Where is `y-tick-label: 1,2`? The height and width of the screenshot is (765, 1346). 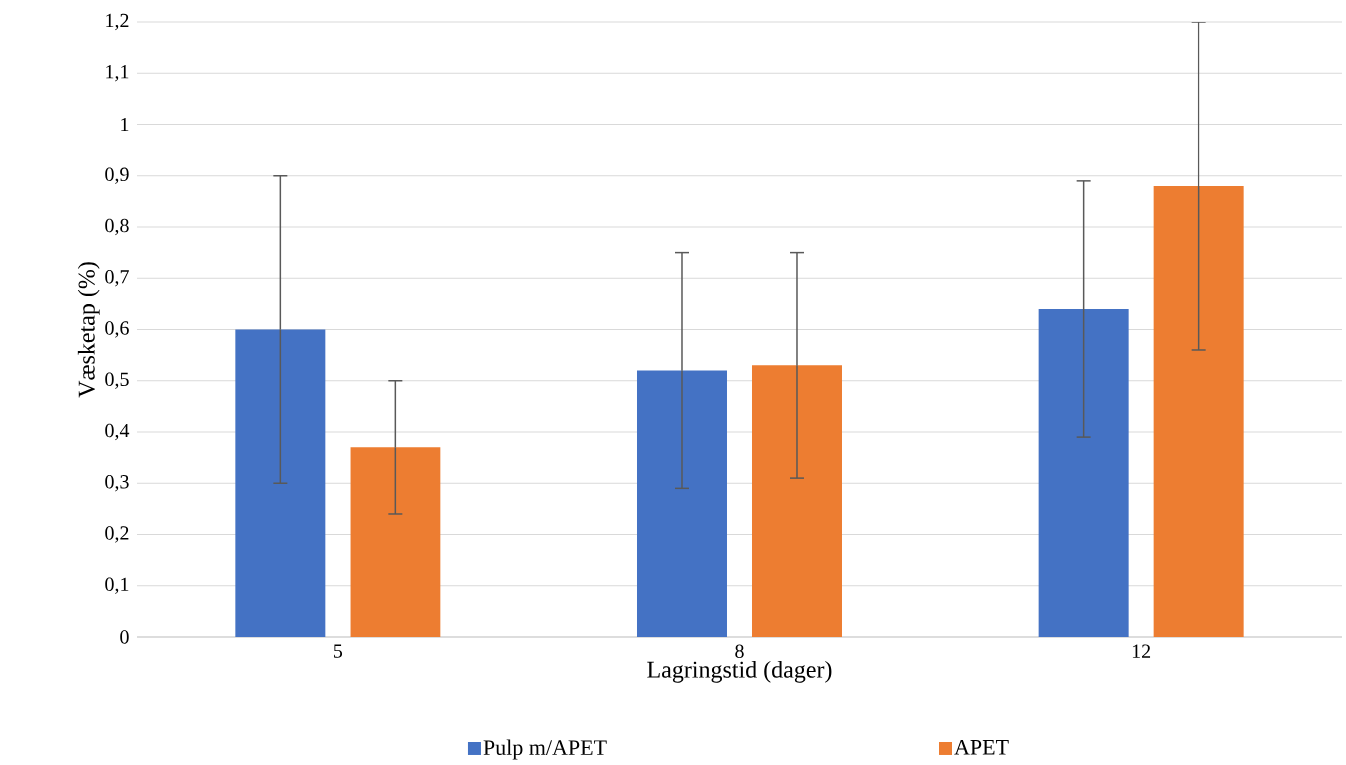 y-tick-label: 1,2 is located at coordinates (117, 22).